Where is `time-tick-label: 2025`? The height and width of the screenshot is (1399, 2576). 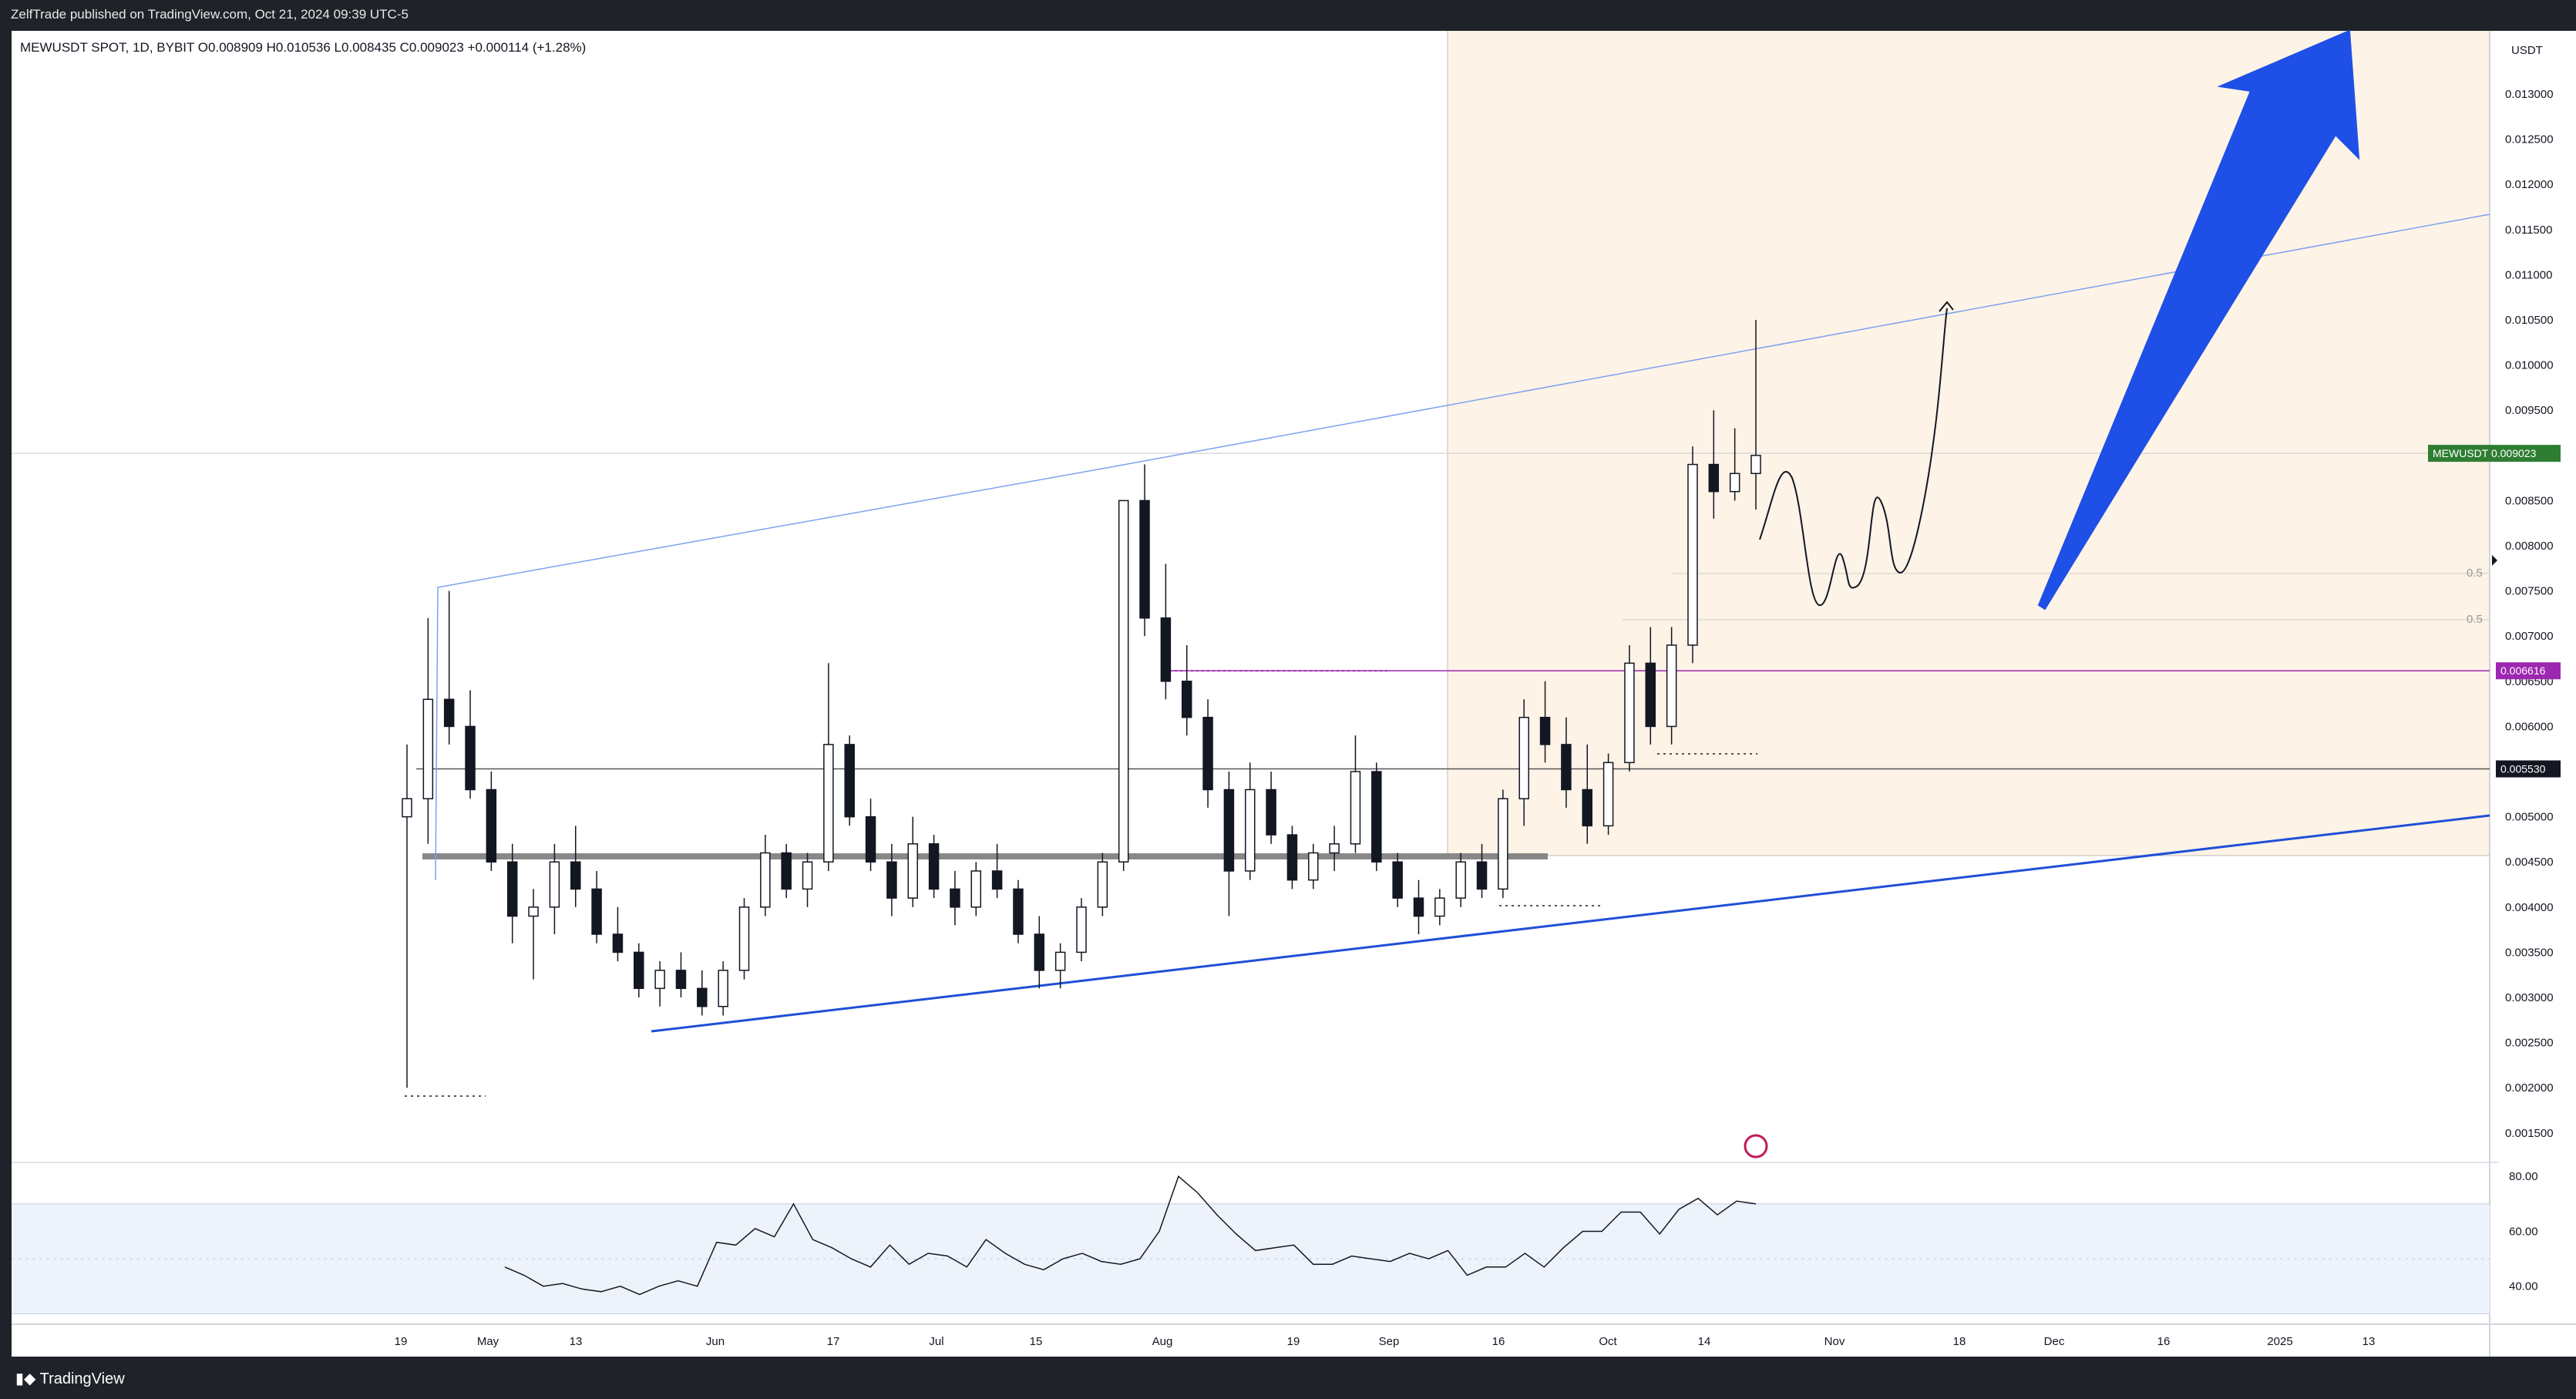
time-tick-label: 2025 is located at coordinates (2279, 1341).